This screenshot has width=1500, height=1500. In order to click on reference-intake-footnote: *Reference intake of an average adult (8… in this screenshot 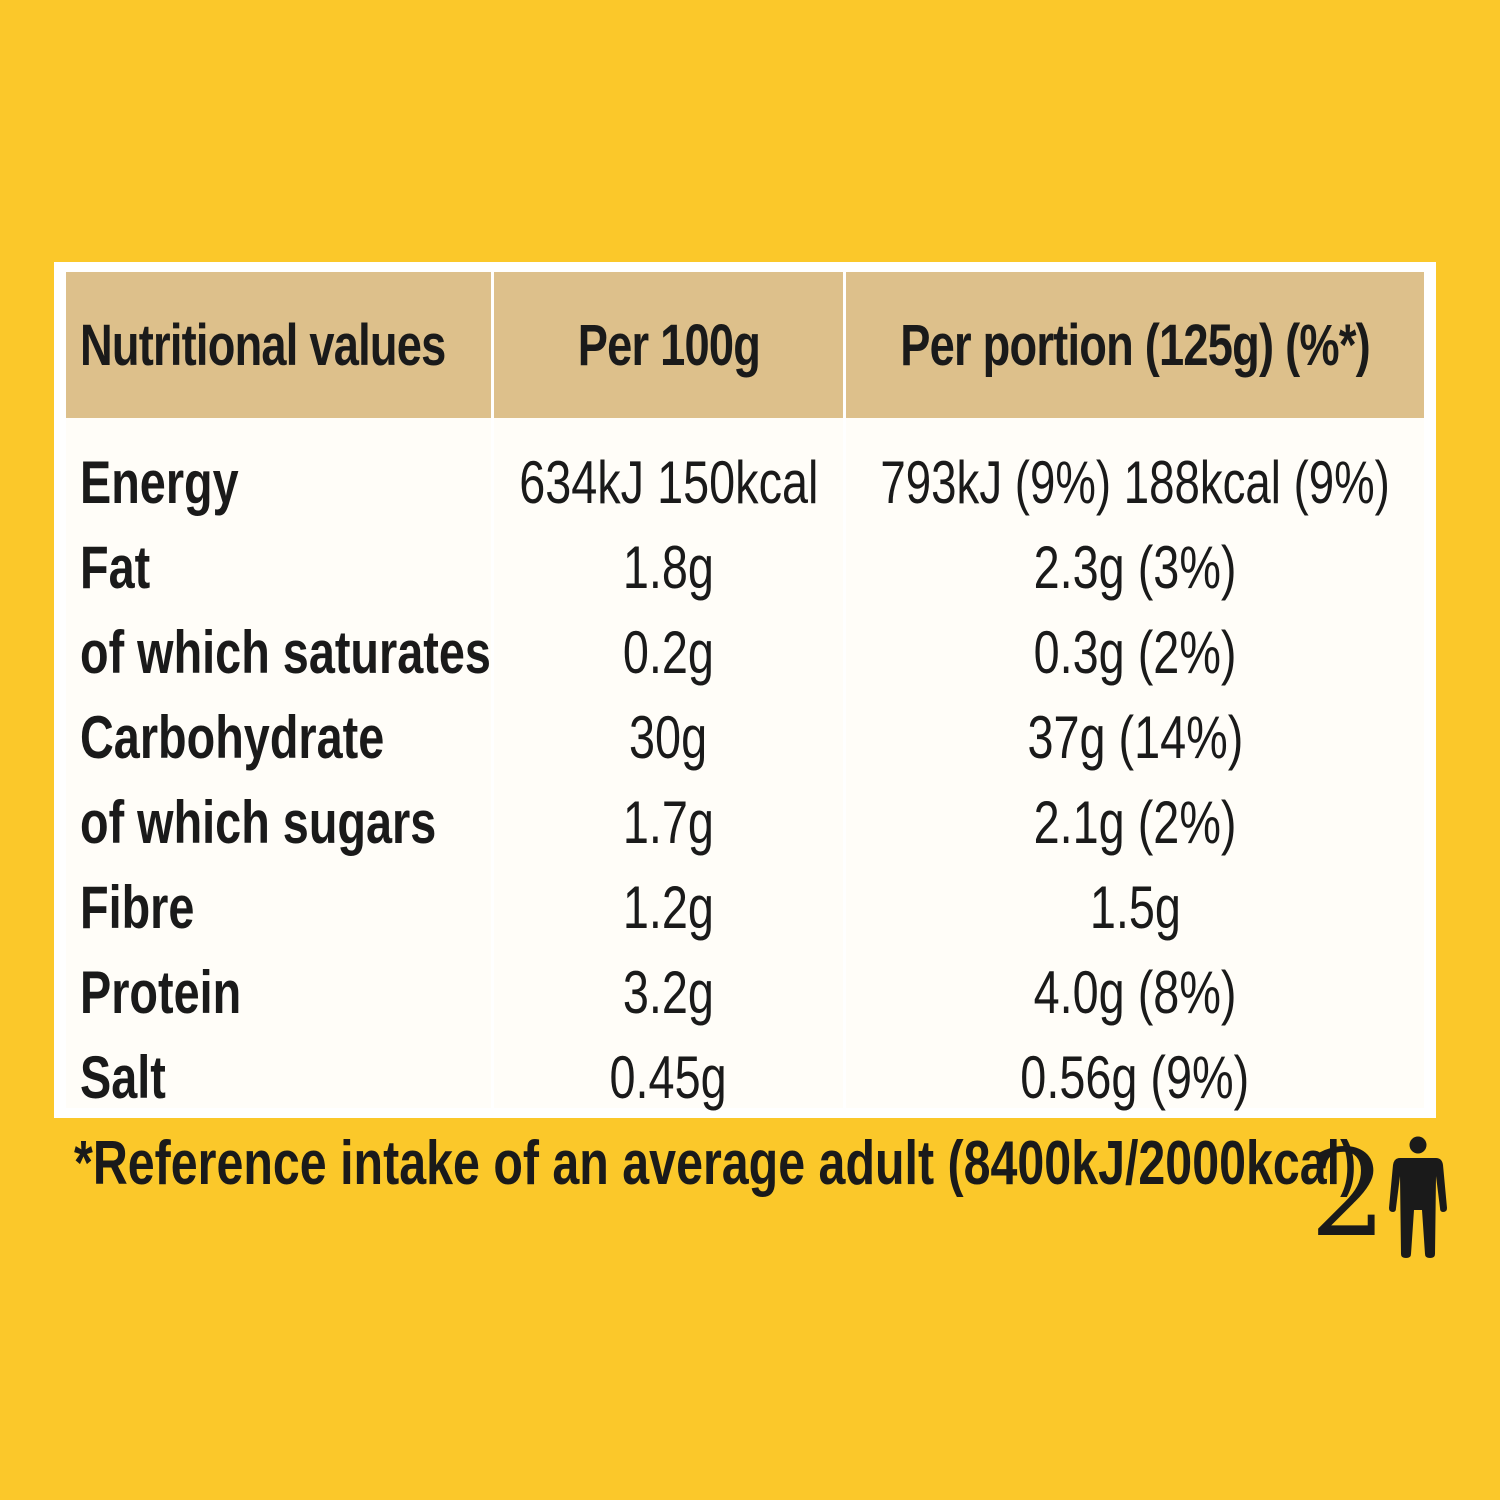, I will do `click(715, 1163)`.